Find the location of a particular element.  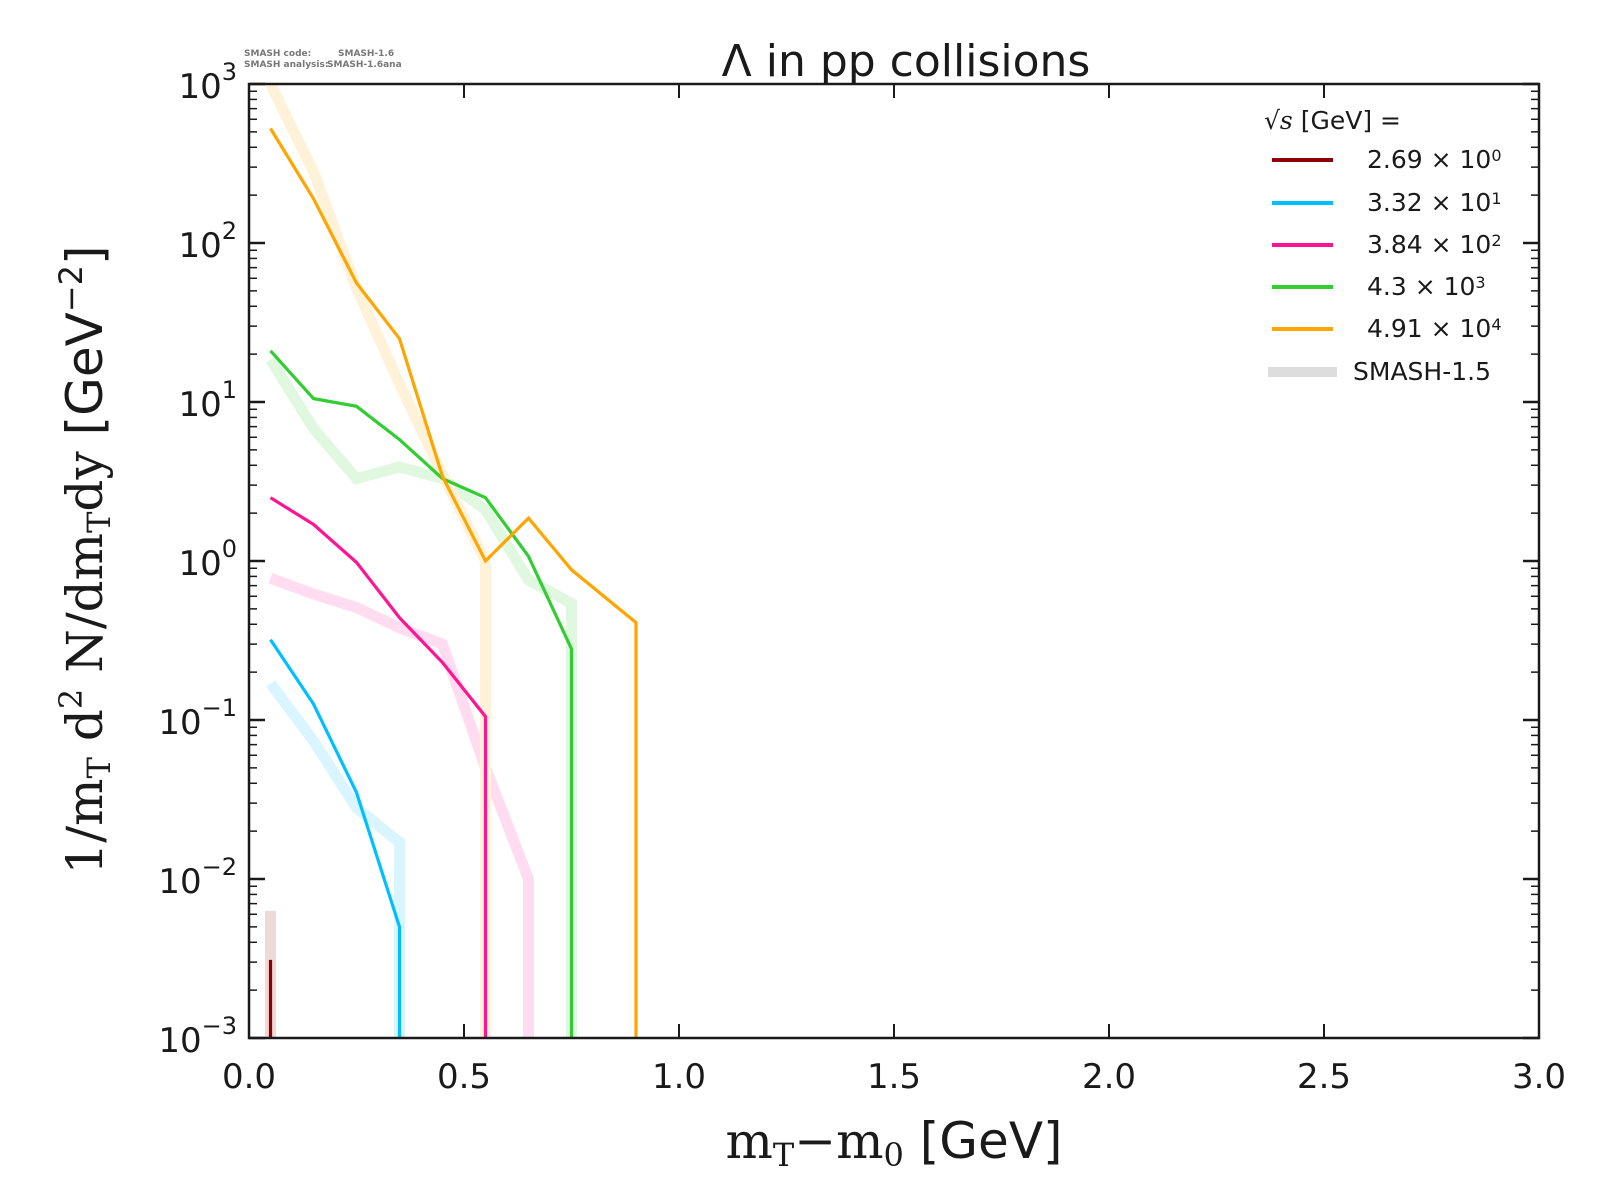

x-label-m1: m is located at coordinates (748, 1141).